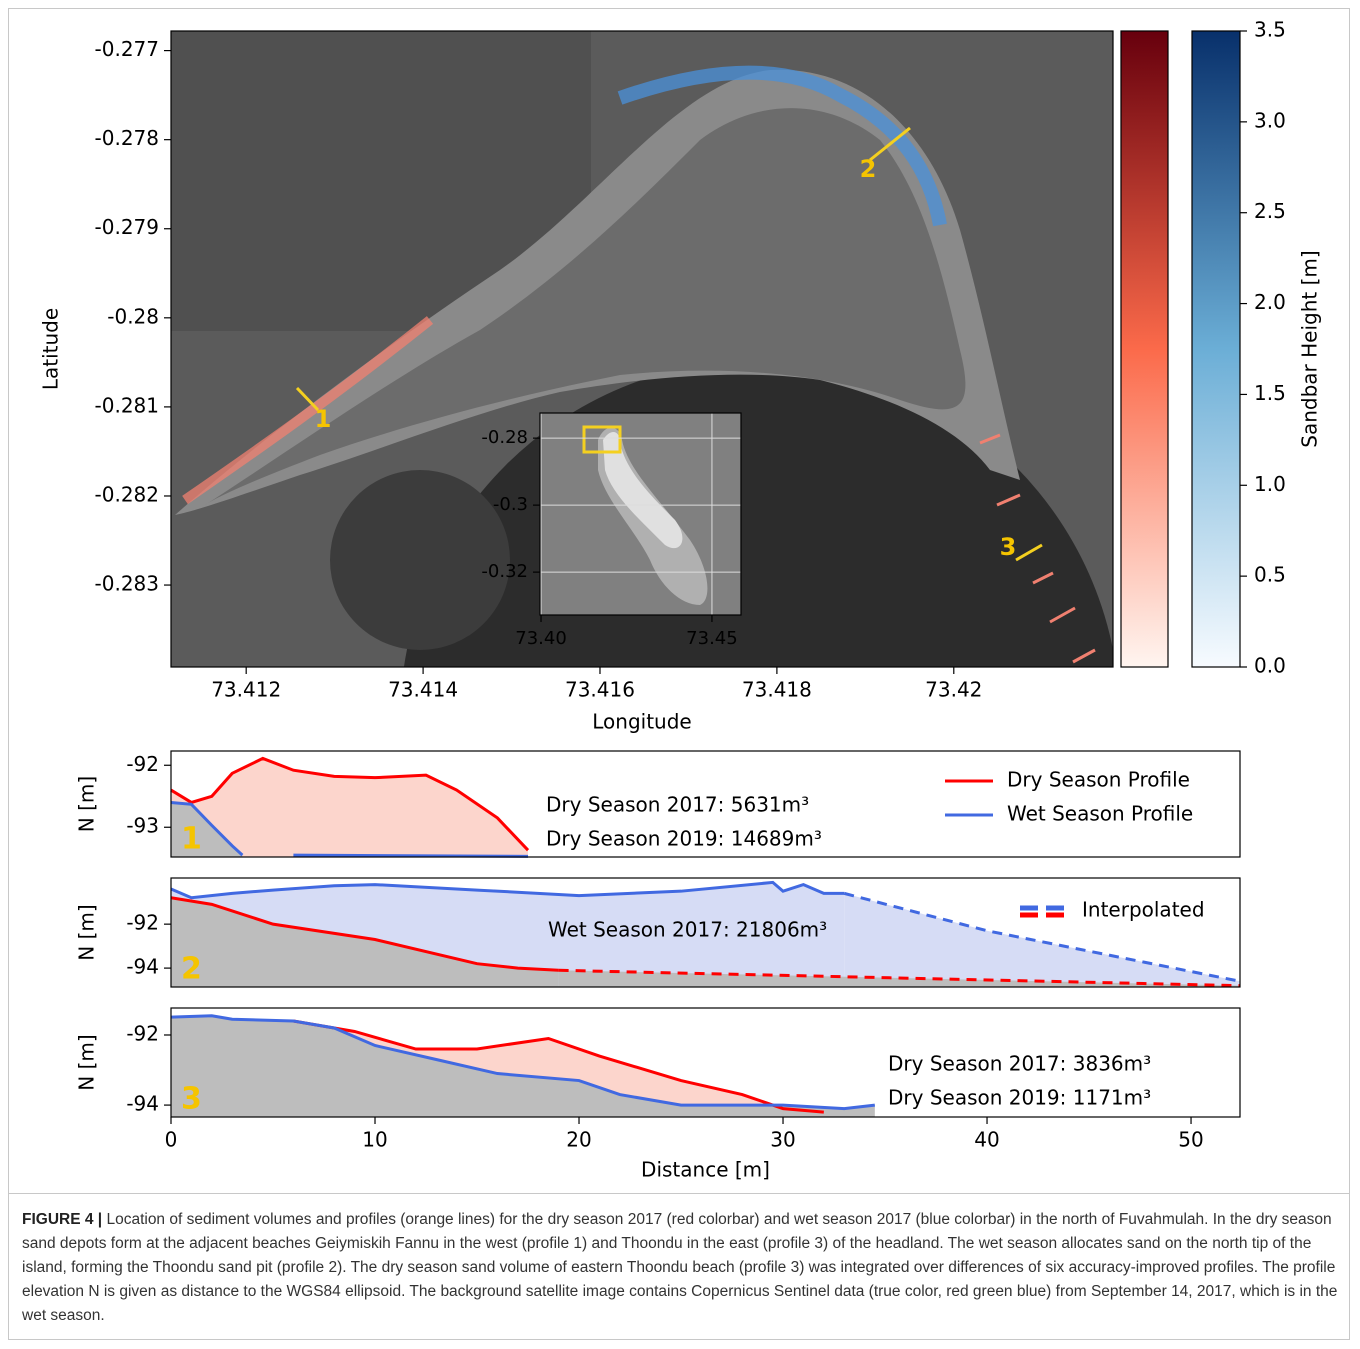 This screenshot has height=1349, width=1360. What do you see at coordinates (677, 805) in the screenshot?
I see `annotation: Dry Season 2017: 5631m³` at bounding box center [677, 805].